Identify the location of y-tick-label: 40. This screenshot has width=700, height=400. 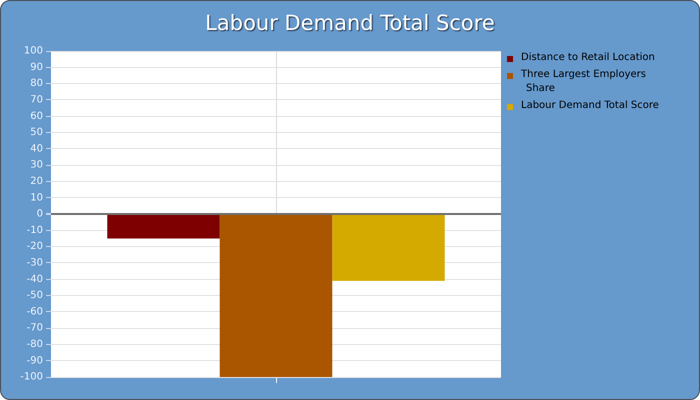
(36, 148).